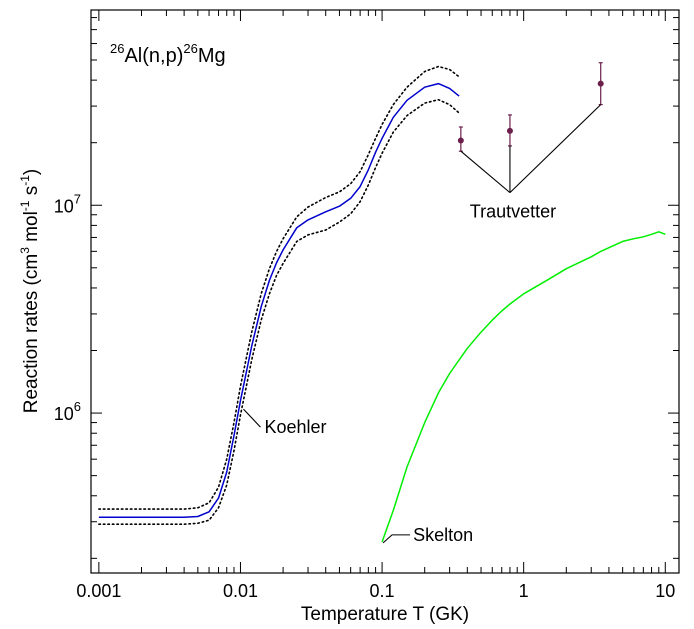 The image size is (694, 629). Describe the element at coordinates (396, 539) in the screenshot. I see `skelton-leader` at that location.